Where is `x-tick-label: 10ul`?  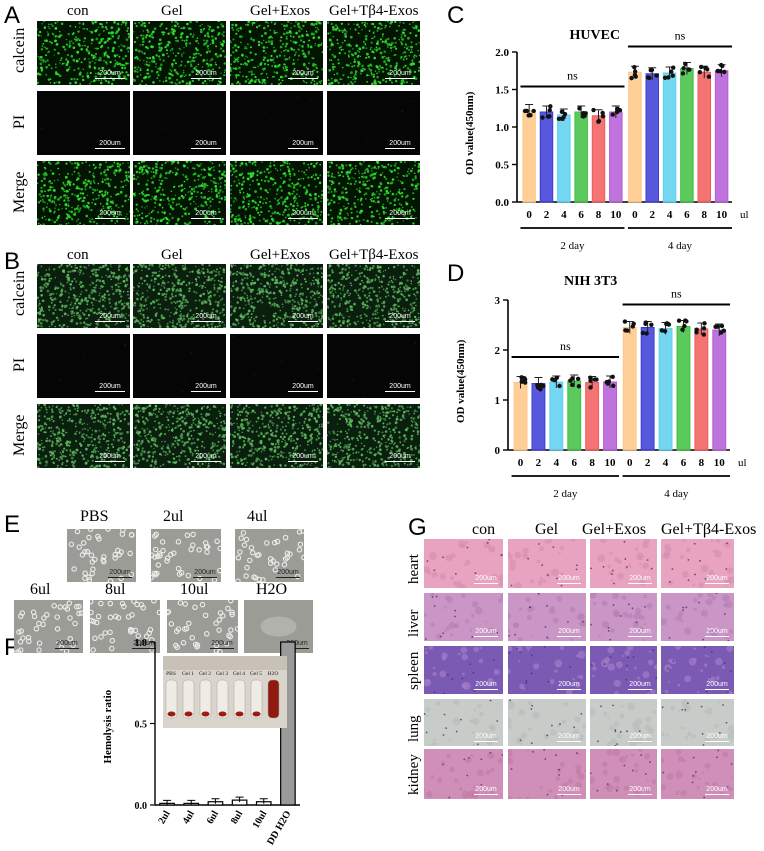 x-tick-label: 10ul is located at coordinates (260, 820).